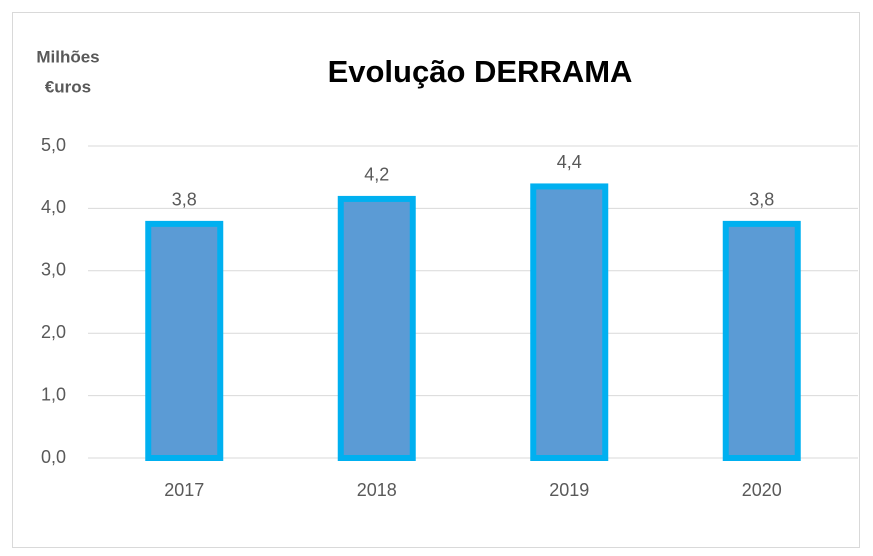 The width and height of the screenshot is (873, 556). I want to click on y-axis-label: €uros, so click(68, 86).